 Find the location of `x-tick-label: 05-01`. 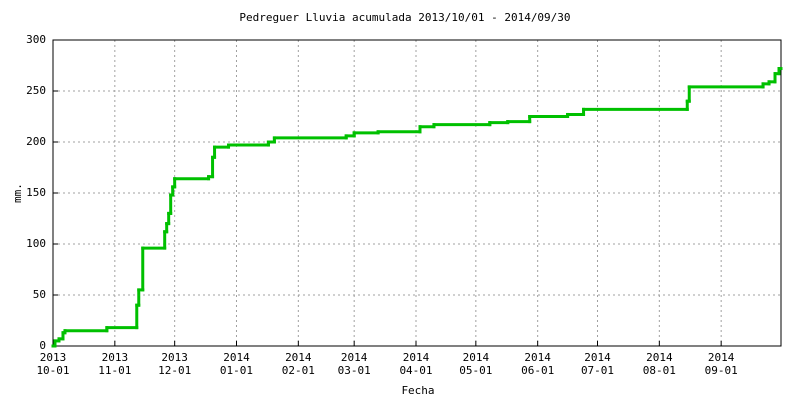

x-tick-label: 05-01 is located at coordinates (475, 370).